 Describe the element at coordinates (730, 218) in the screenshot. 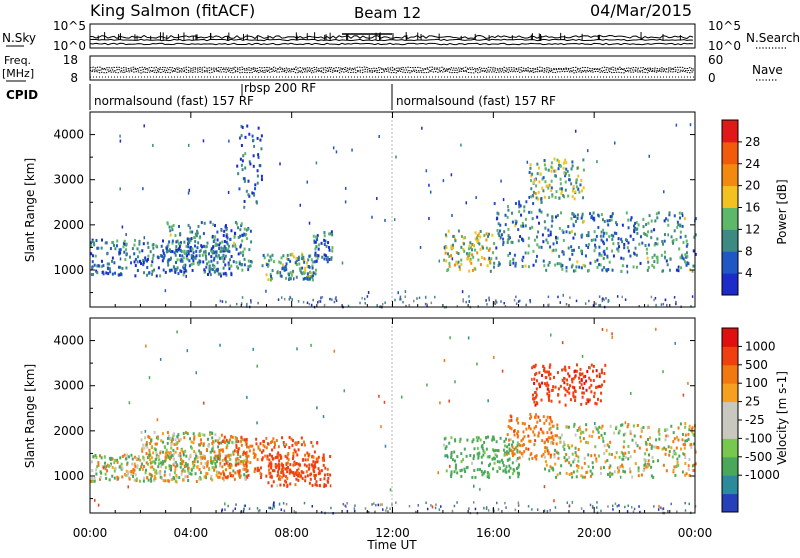

I see `power-colorbar-cell` at that location.